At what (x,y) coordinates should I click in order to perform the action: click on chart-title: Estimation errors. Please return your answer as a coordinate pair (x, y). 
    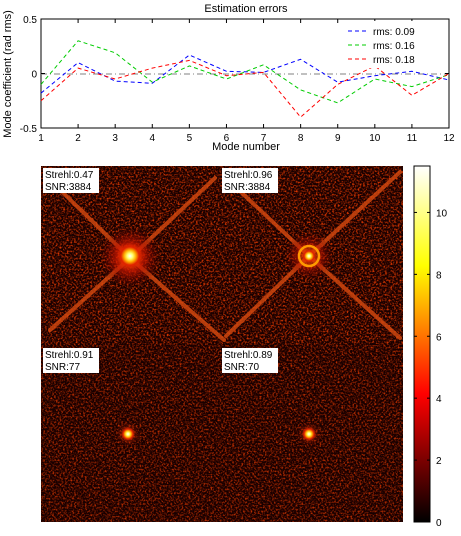
    Looking at the image, I should click on (246, 9).